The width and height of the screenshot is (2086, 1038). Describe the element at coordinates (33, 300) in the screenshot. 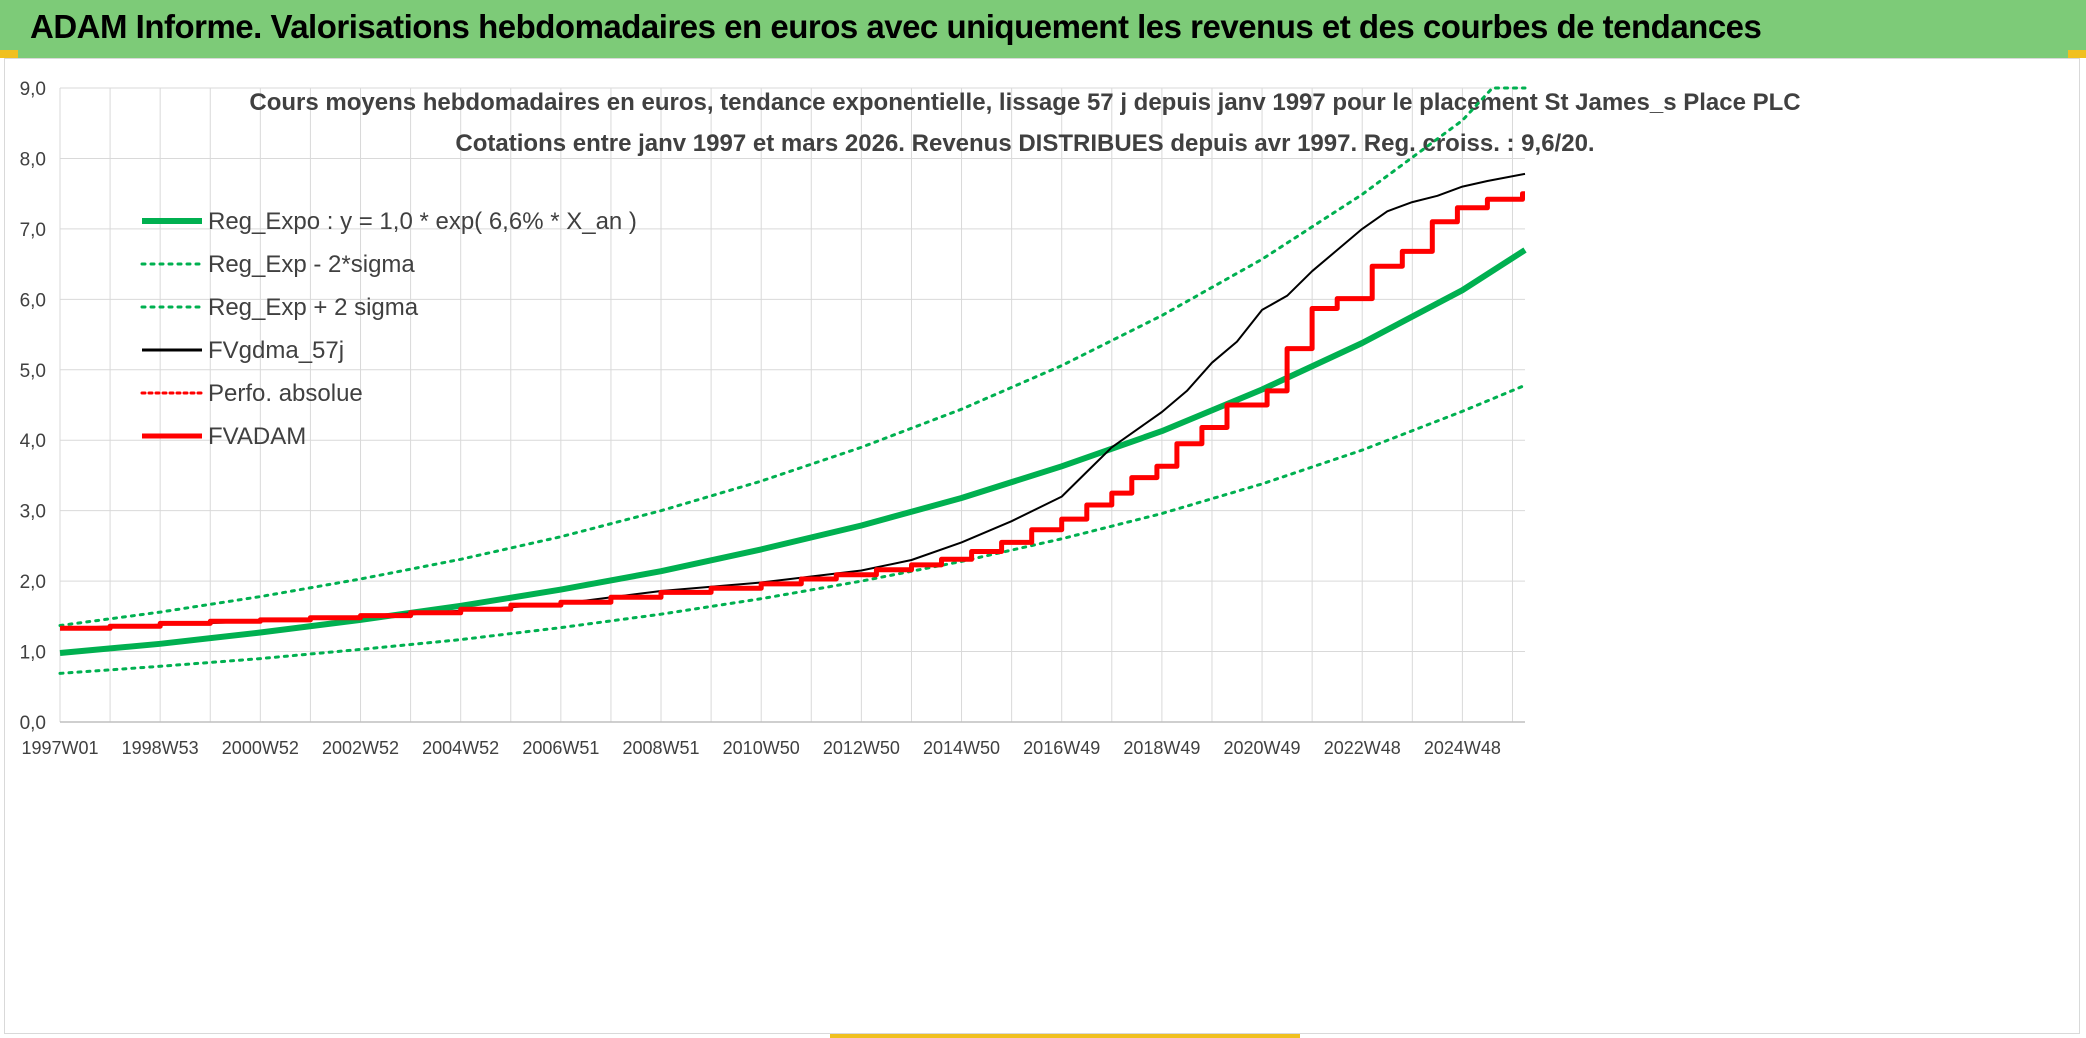

I see `y-tick-label: 6,0` at that location.